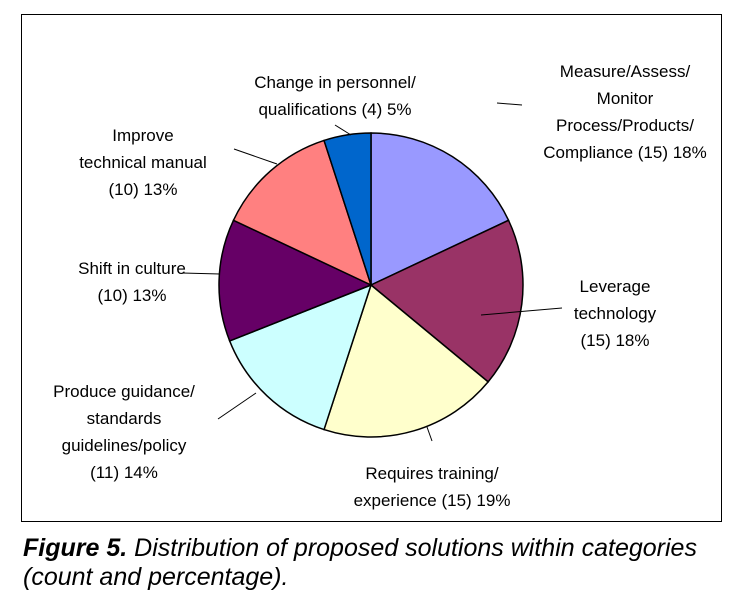  What do you see at coordinates (75, 548) in the screenshot?
I see `figure-label: Figure 5.` at bounding box center [75, 548].